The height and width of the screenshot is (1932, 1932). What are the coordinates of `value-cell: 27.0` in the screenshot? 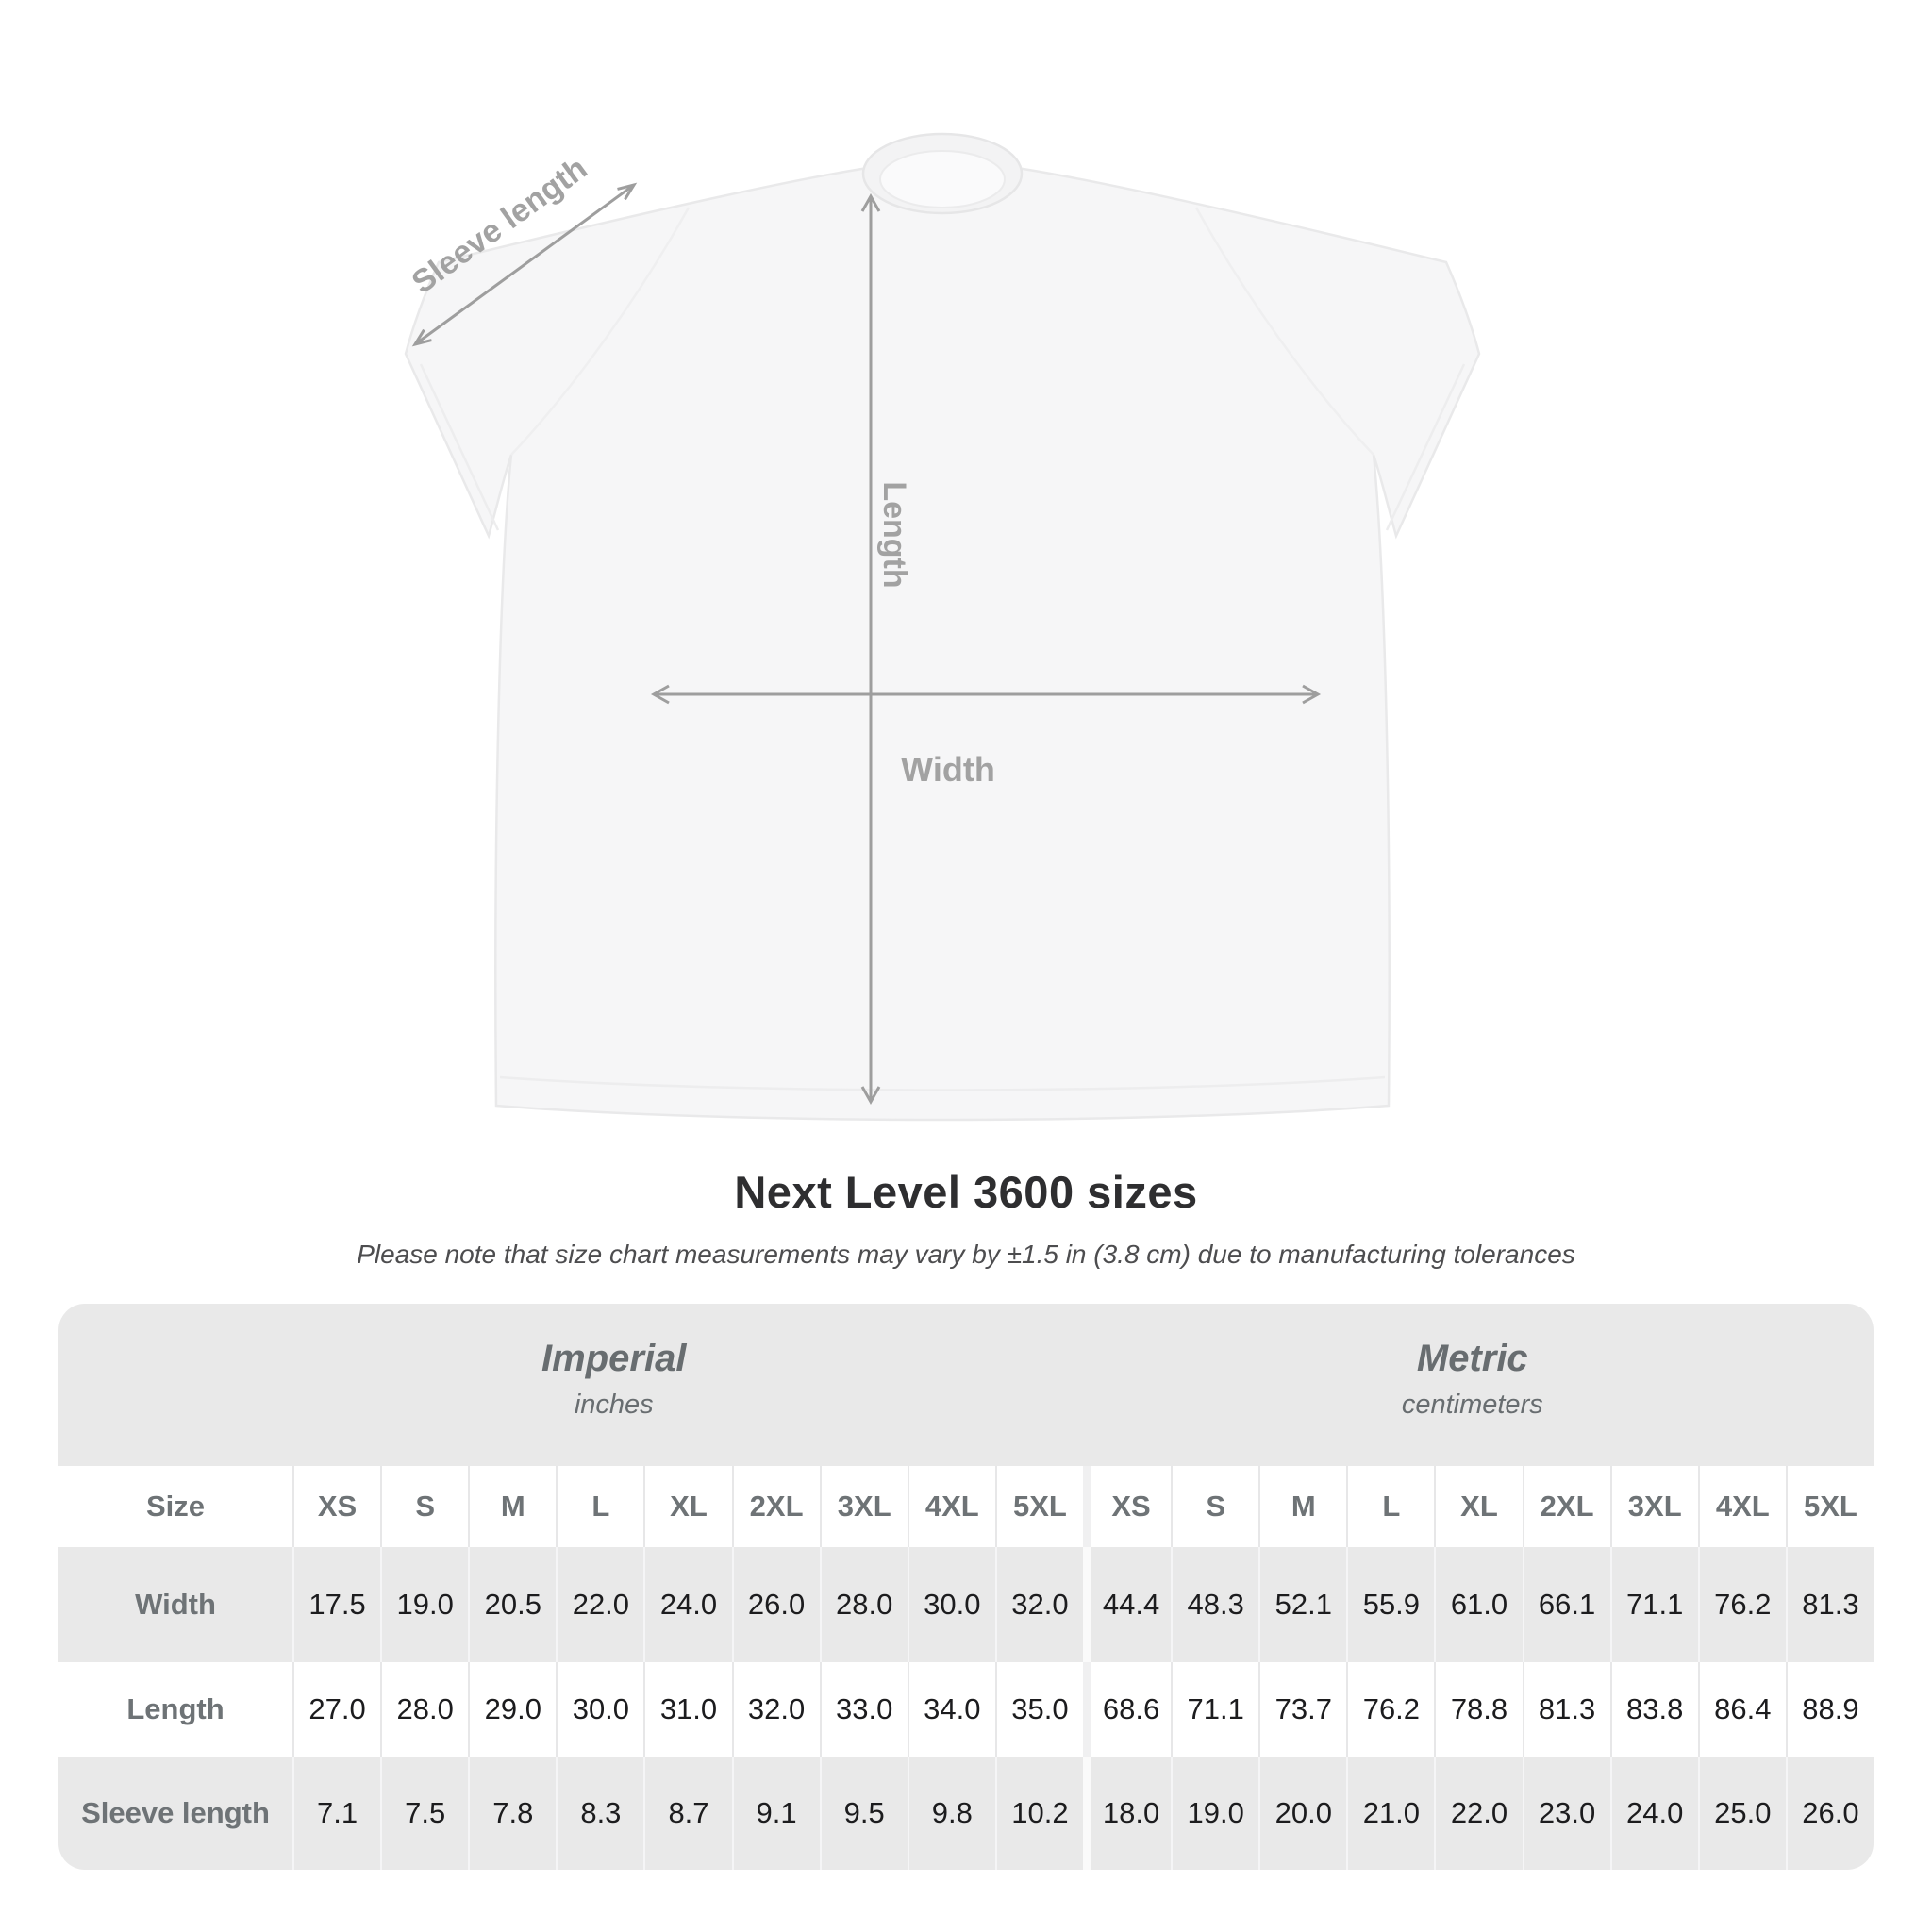 It's located at (336, 1709).